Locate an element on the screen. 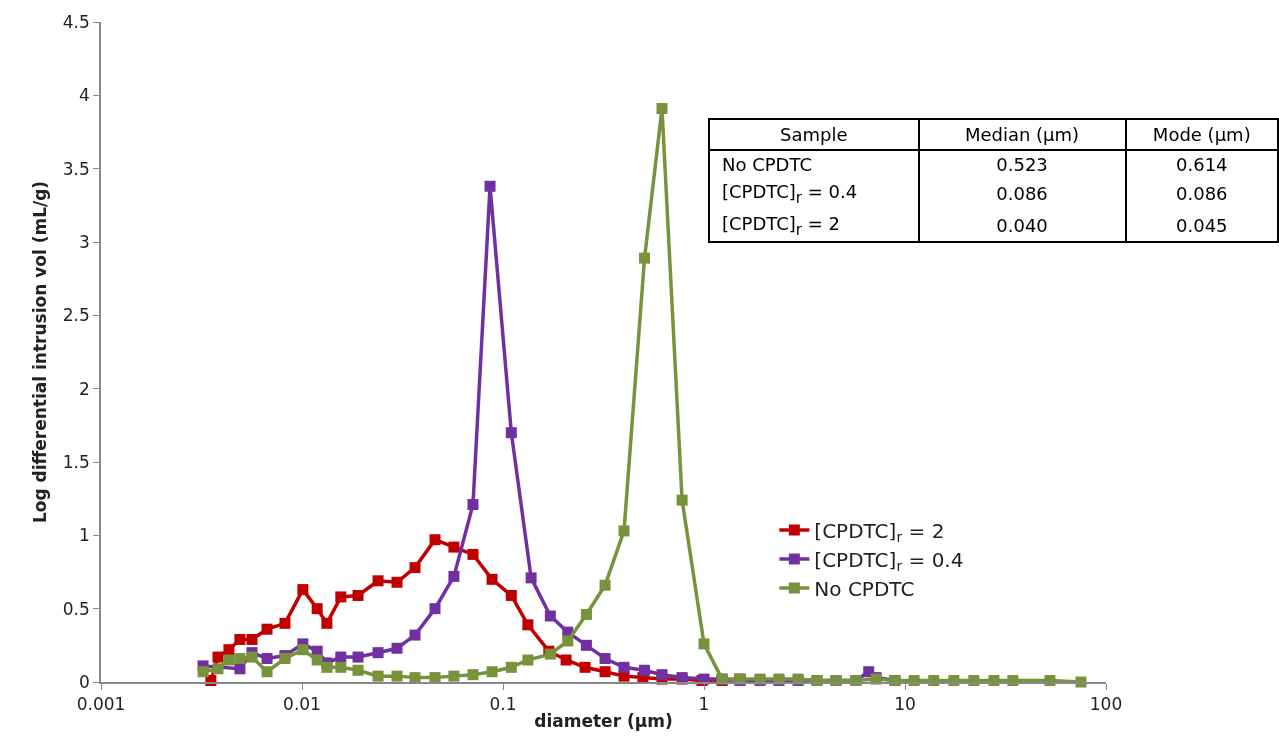 The width and height of the screenshot is (1279, 749). x-tick-label: 1 is located at coordinates (704, 704).